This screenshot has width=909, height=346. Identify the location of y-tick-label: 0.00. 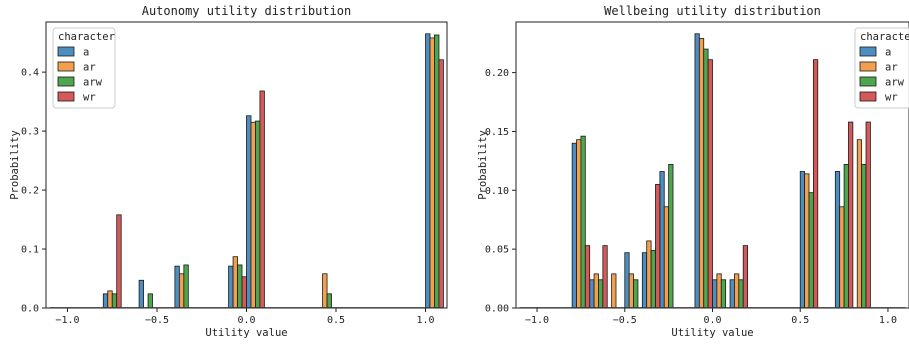
(497, 309).